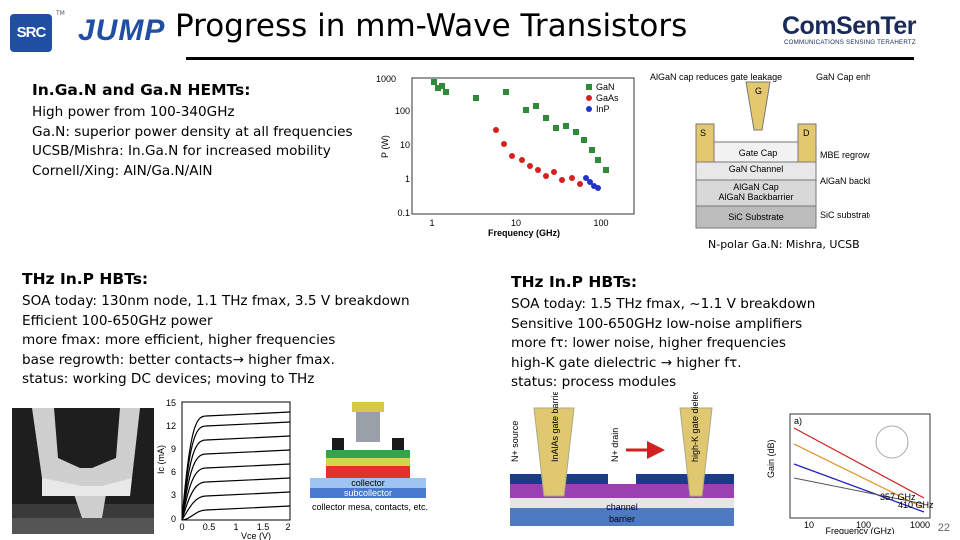 The image size is (960, 540). What do you see at coordinates (845, 215) in the screenshot?
I see `note: SiC substrate reduces thermal effects` at bounding box center [845, 215].